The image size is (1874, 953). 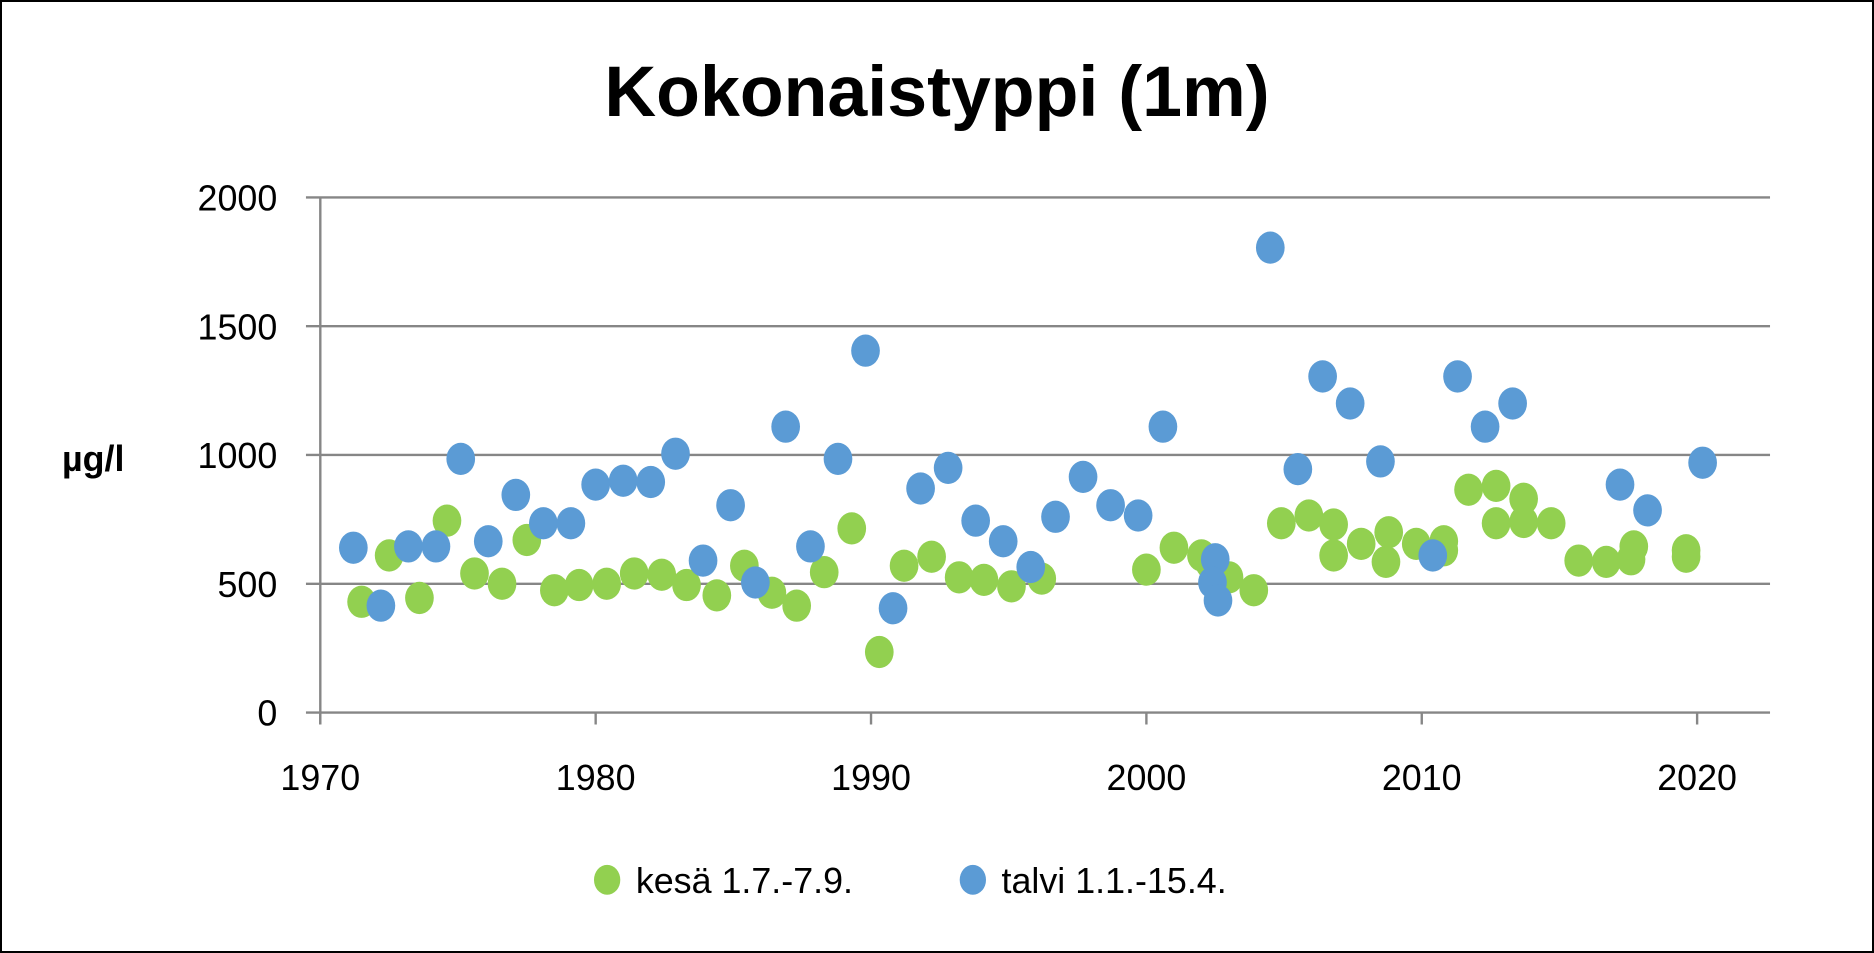 I want to click on legend-label-kesa: kesä 1.7.-7.9., so click(x=744, y=881).